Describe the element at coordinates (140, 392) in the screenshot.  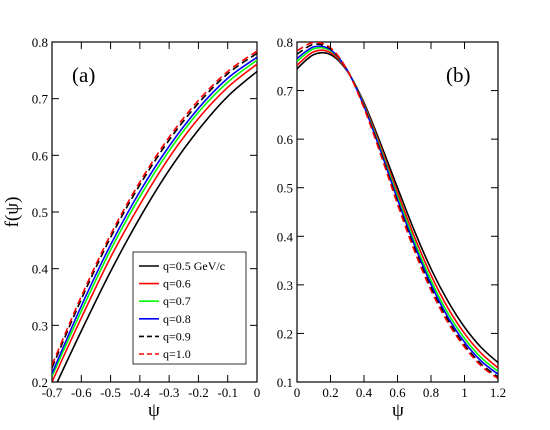
I see `panel-a-x-tick-label: -0.4` at that location.